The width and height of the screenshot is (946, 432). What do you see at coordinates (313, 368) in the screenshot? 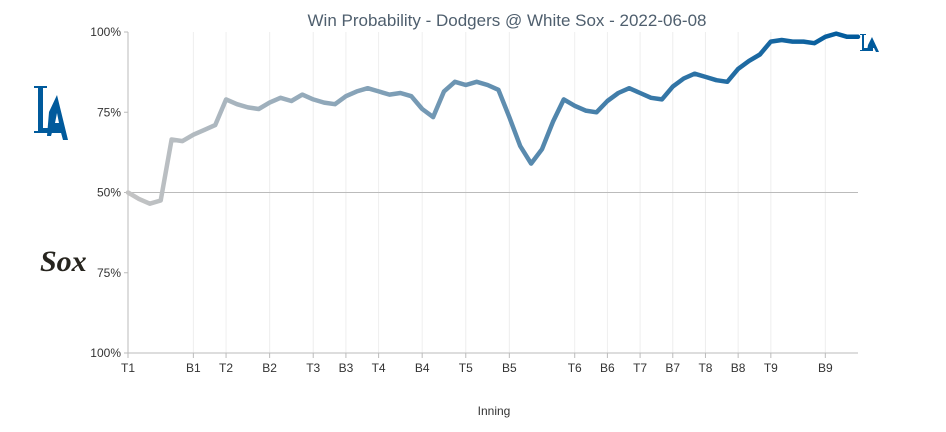
I see `x-tick-label: T3` at bounding box center [313, 368].